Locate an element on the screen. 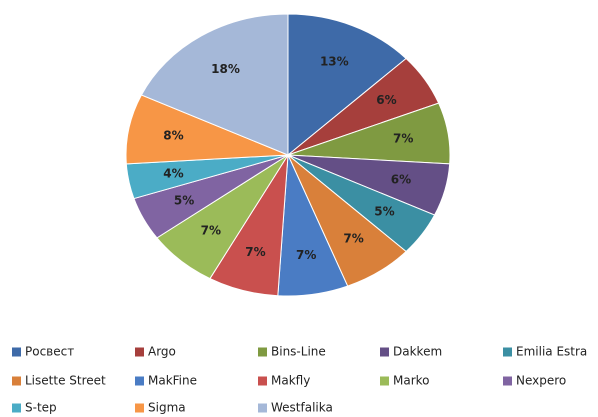 The image size is (598, 417). data-label: 4% is located at coordinates (173, 174).